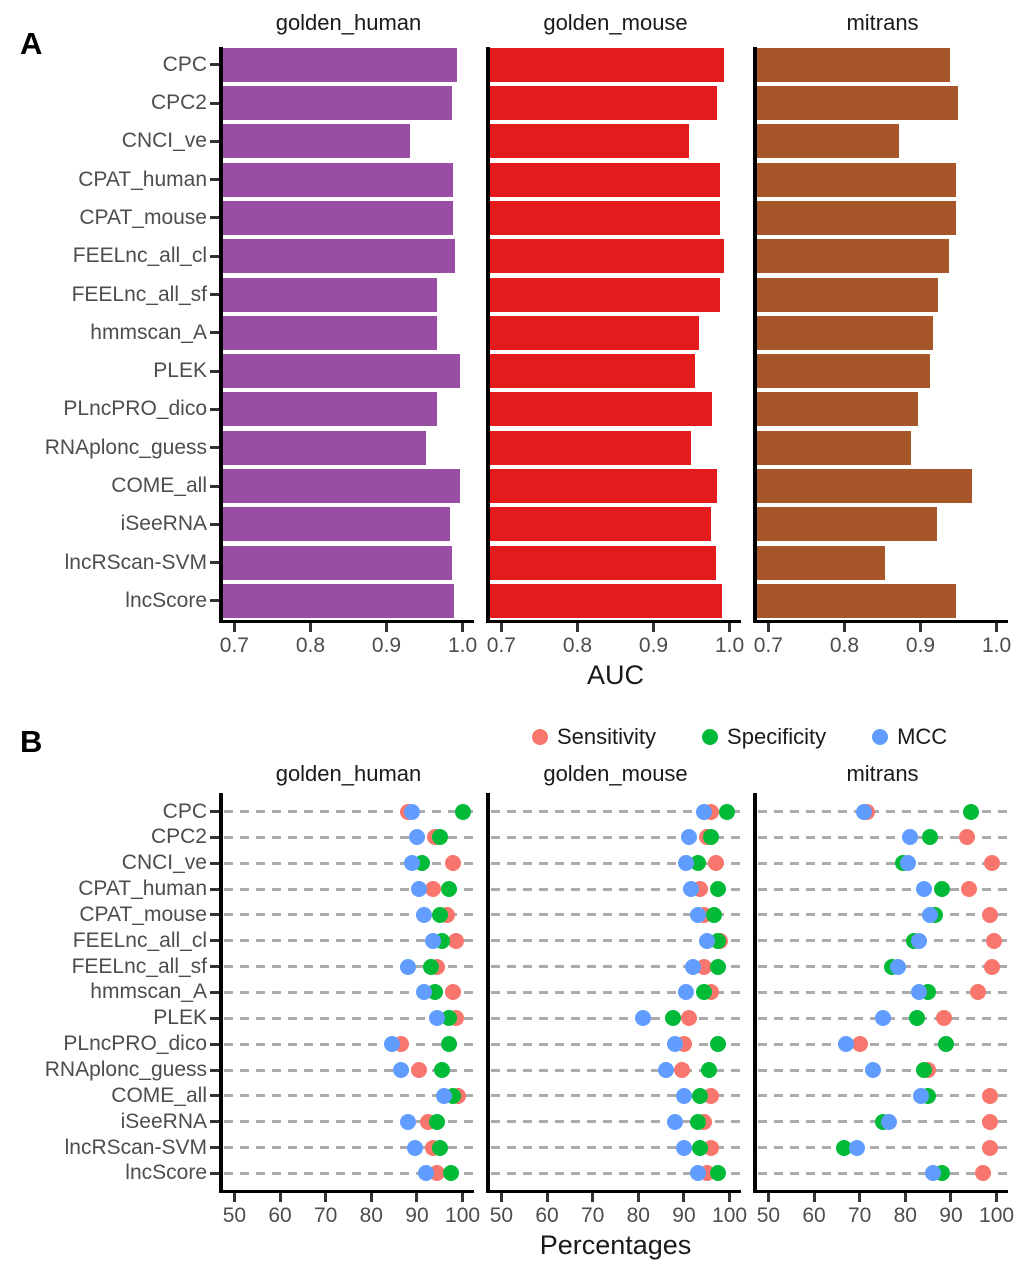 The width and height of the screenshot is (1023, 1278). I want to click on y-tick-label: FEELnc_all_cl, so click(139, 256).